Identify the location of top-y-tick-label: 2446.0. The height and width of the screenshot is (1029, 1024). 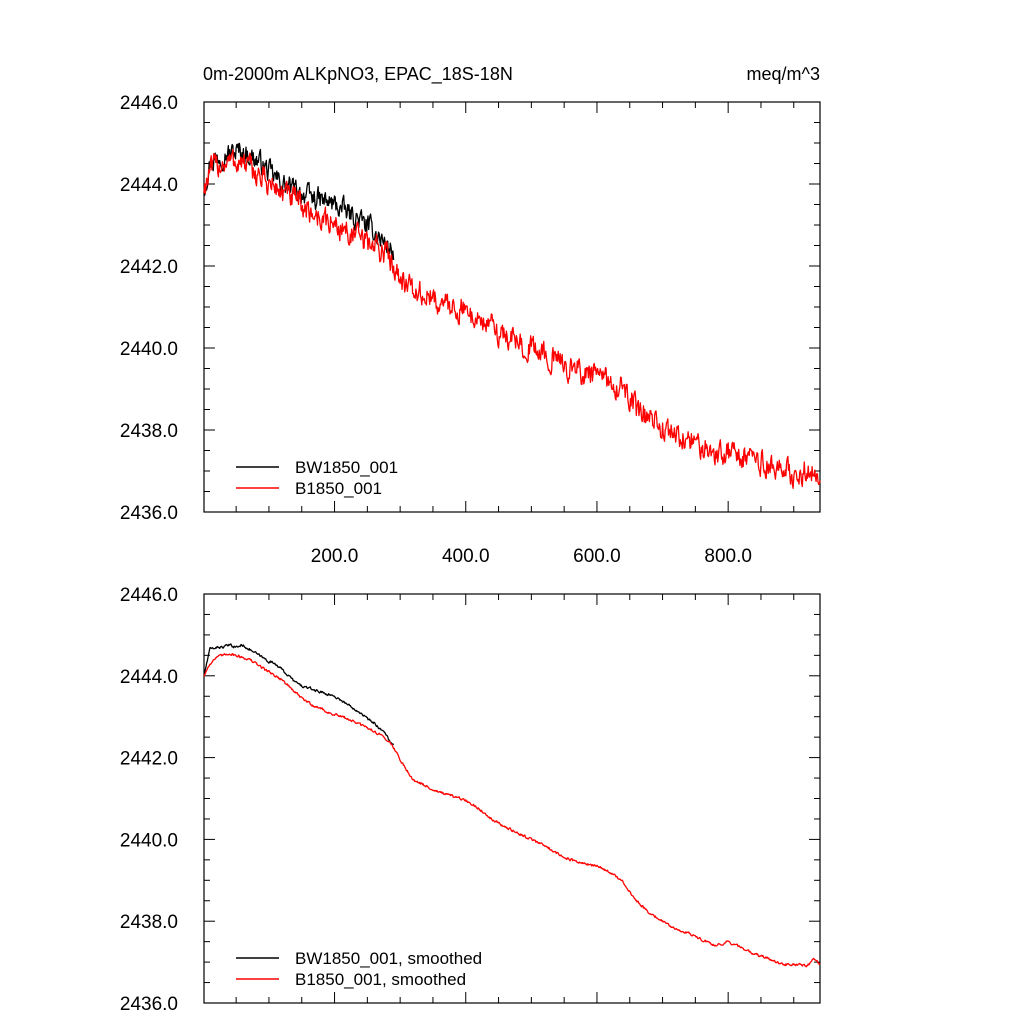
(149, 103).